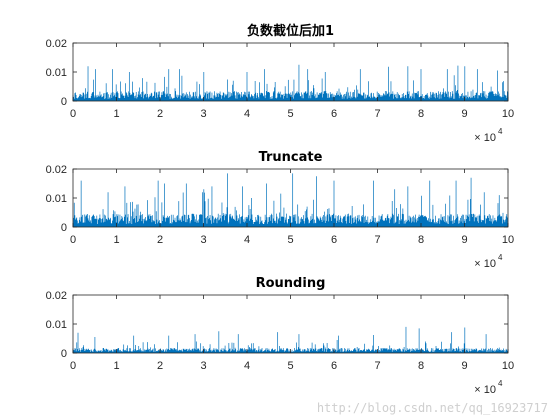  I want to click on watermark-text: http://blog.csdn.net/qq_16923717, so click(432, 408).